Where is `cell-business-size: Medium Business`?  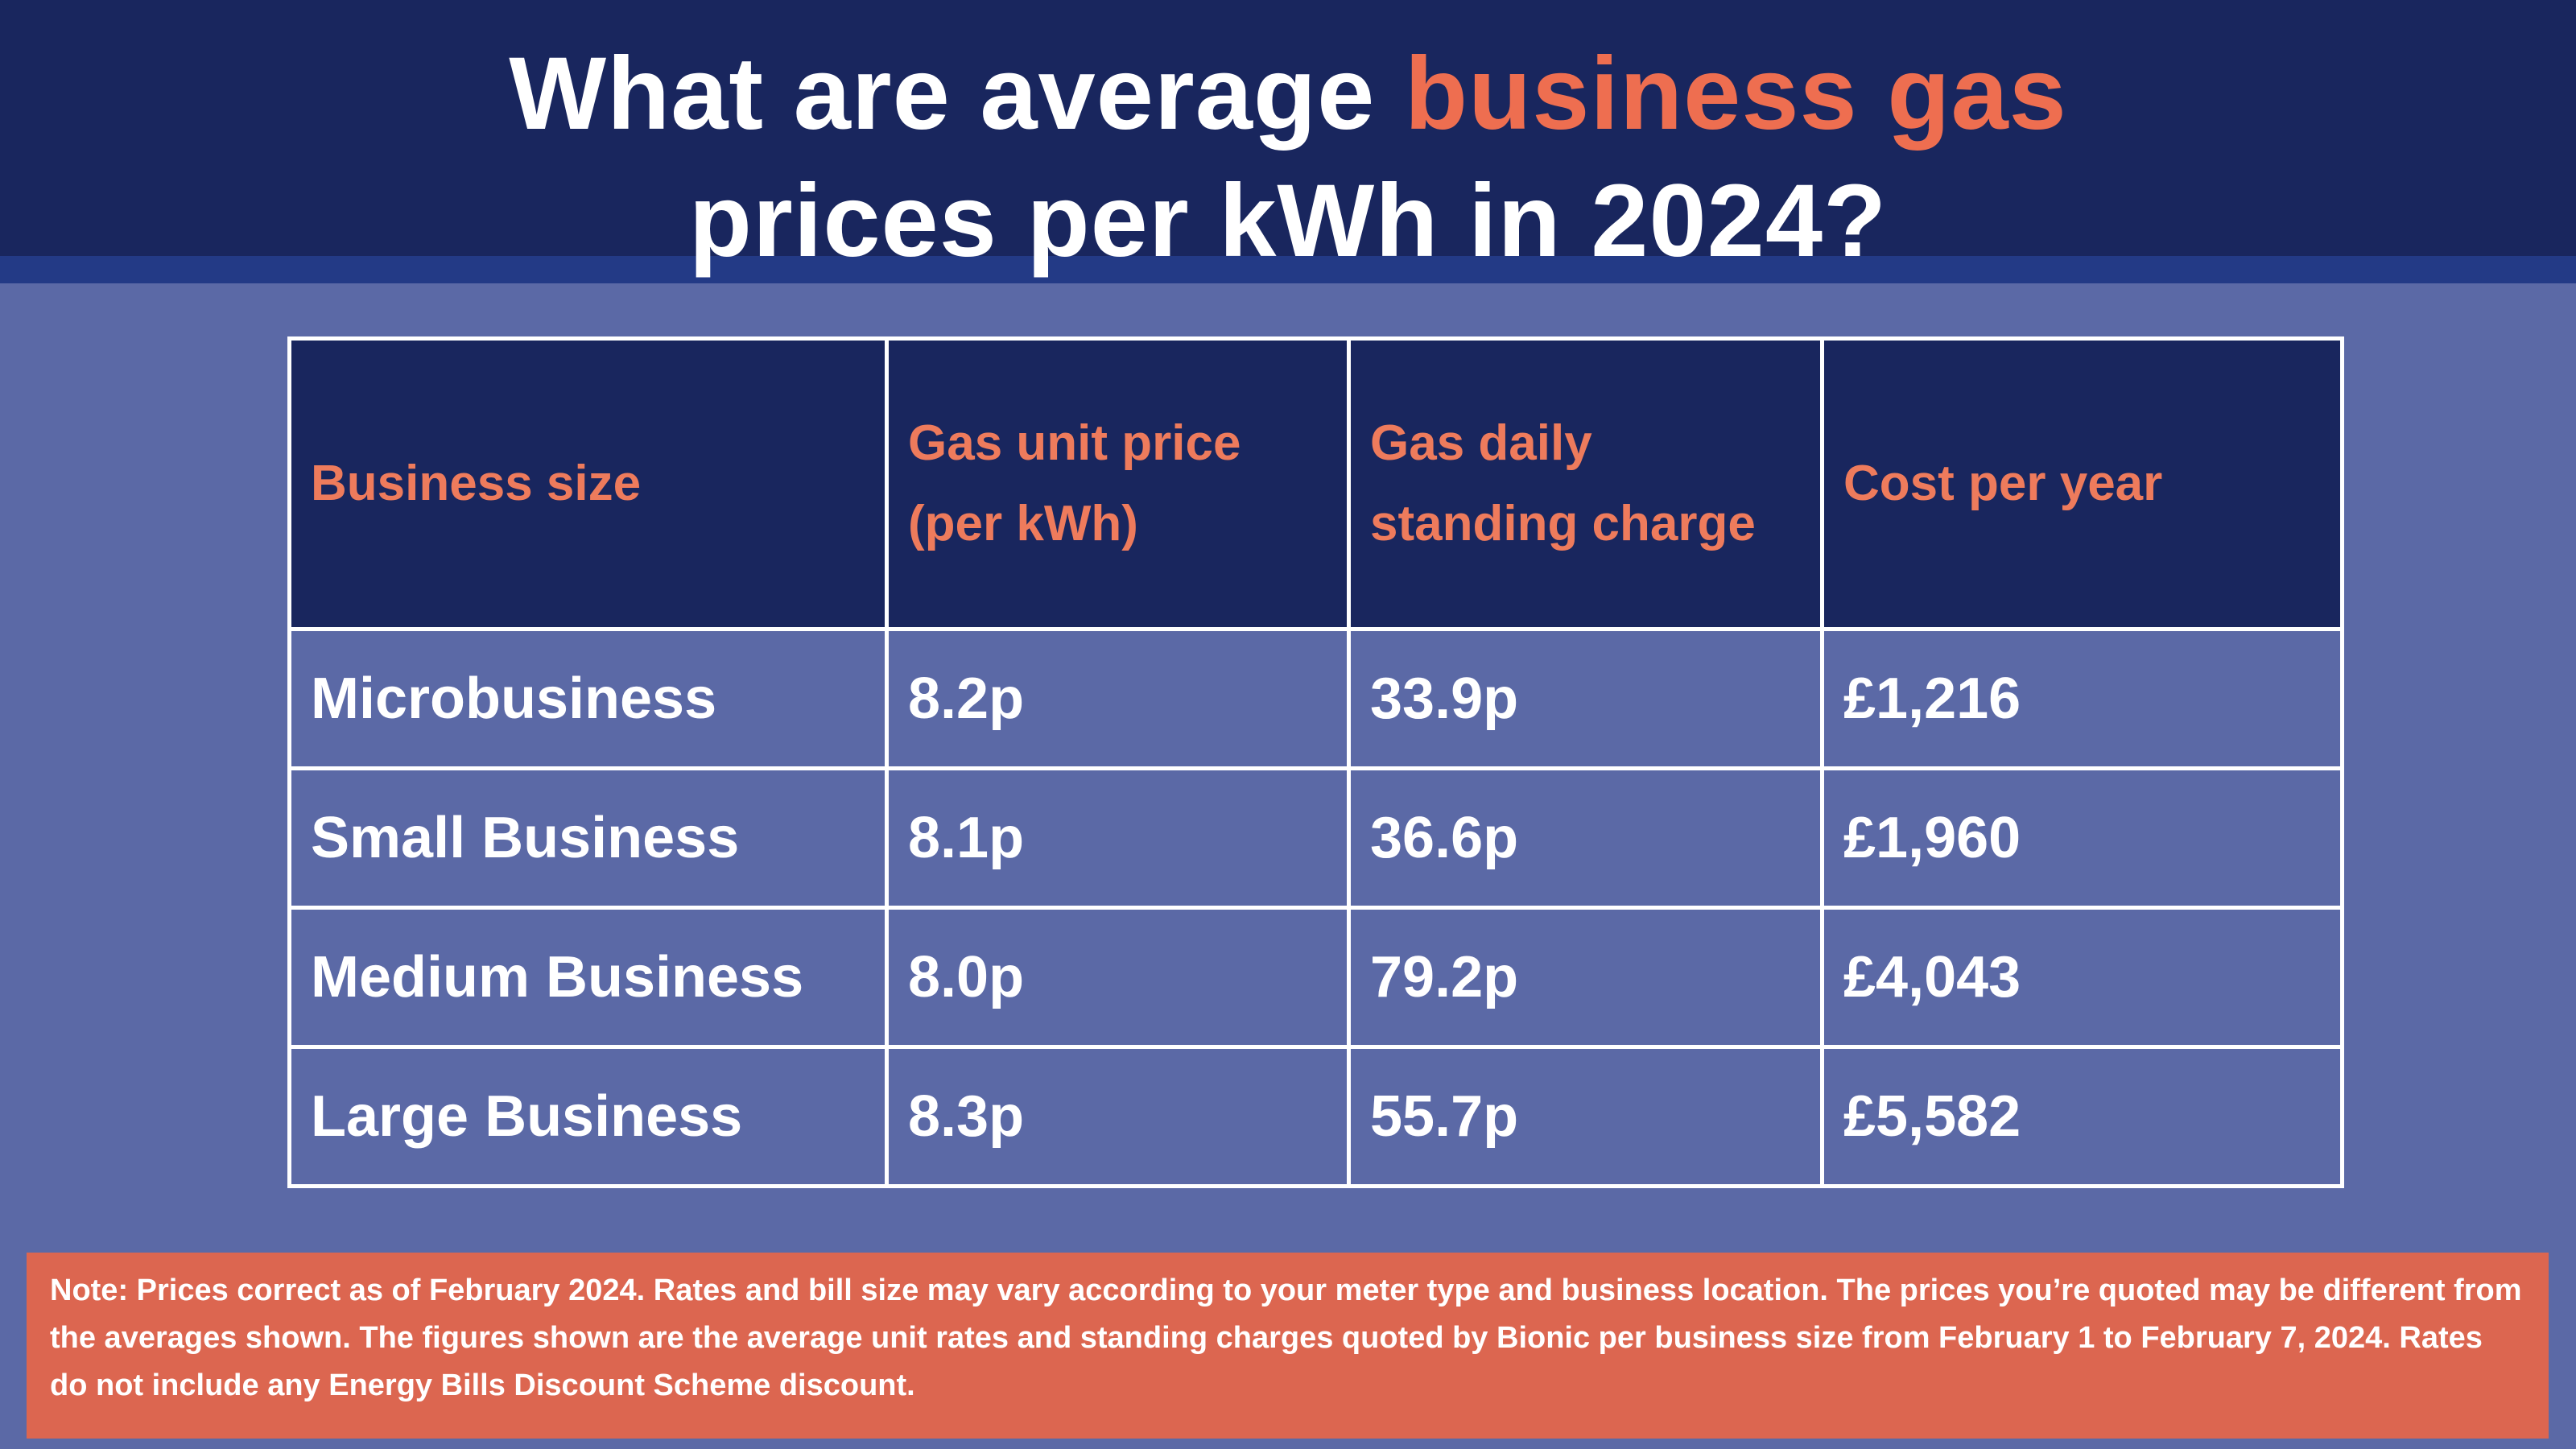 cell-business-size: Medium Business is located at coordinates (588, 977).